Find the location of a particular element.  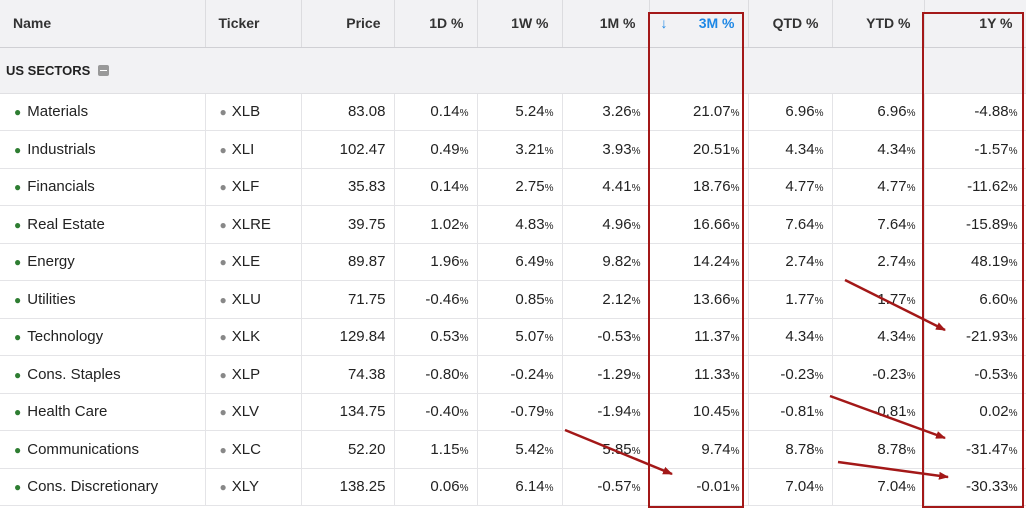

ticker-symbol: XLY is located at coordinates (245, 487).